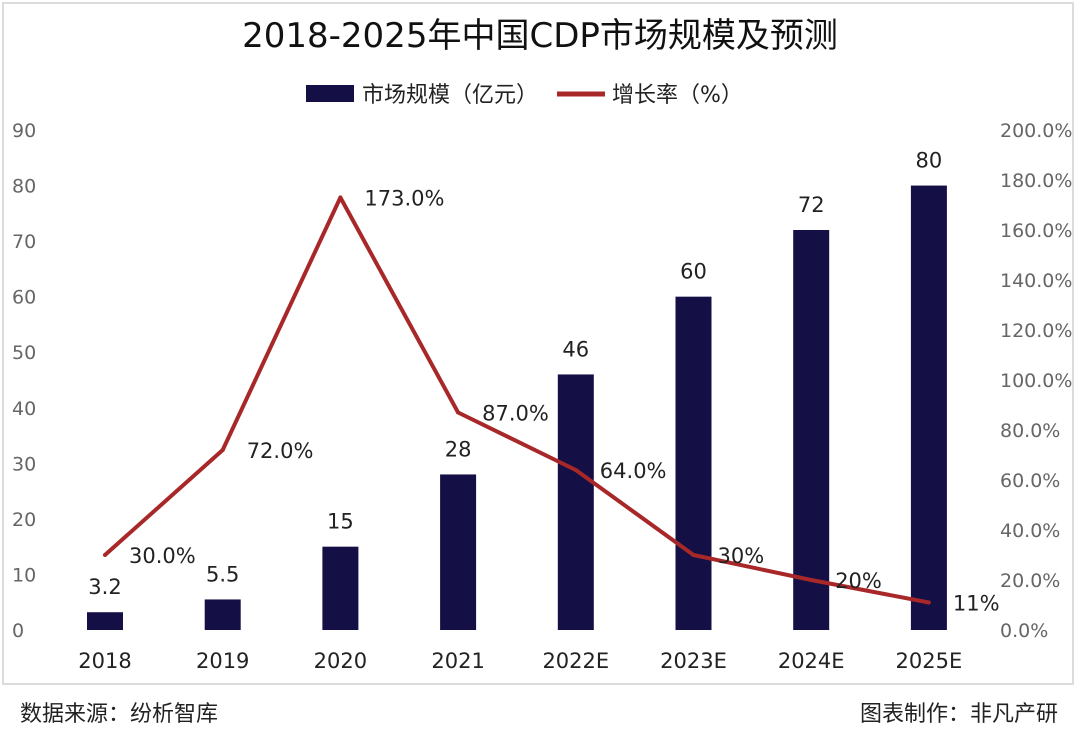 The width and height of the screenshot is (1080, 732). I want to click on x-axis-tick: 2025E, so click(929, 661).